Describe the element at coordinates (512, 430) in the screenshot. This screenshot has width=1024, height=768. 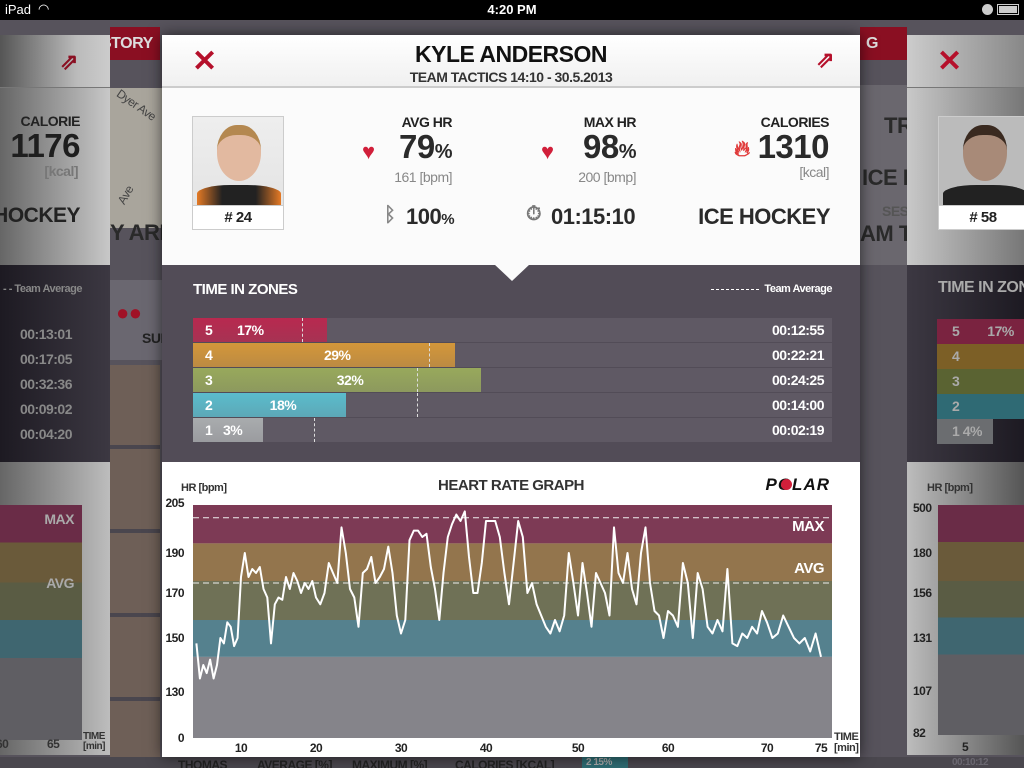
I see `zone-row-1: 1 3% 00:02:19` at that location.